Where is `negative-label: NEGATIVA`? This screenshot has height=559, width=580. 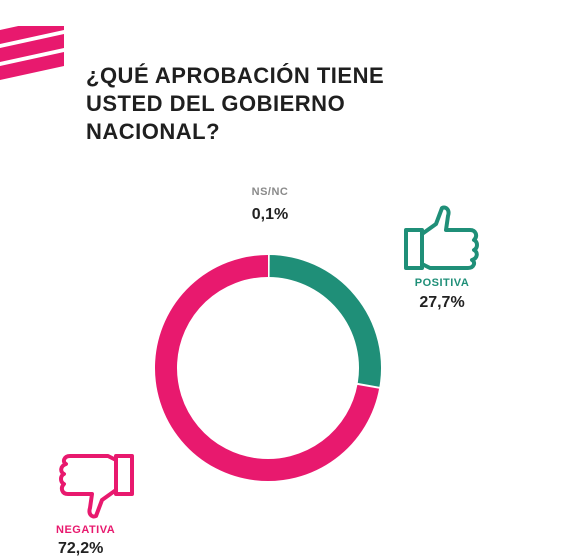 negative-label: NEGATIVA is located at coordinates (86, 530).